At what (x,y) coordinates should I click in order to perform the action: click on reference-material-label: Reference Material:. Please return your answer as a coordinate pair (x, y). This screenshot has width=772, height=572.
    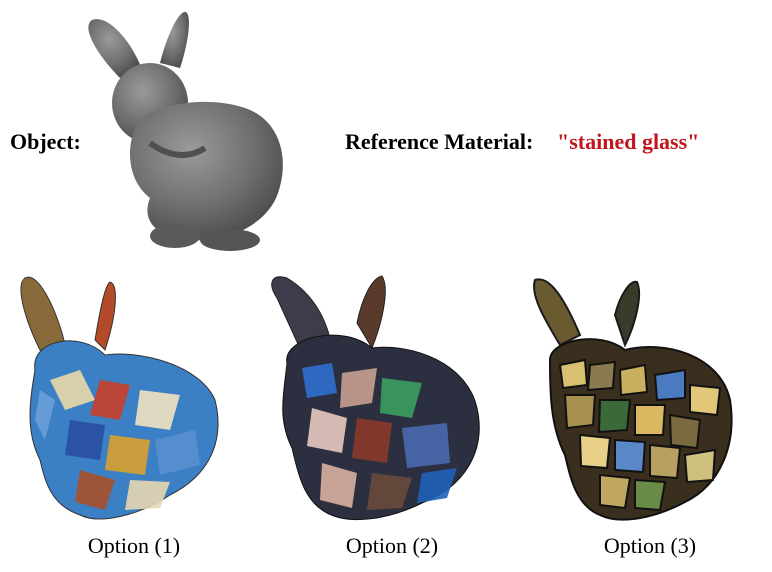
    Looking at the image, I should click on (439, 141).